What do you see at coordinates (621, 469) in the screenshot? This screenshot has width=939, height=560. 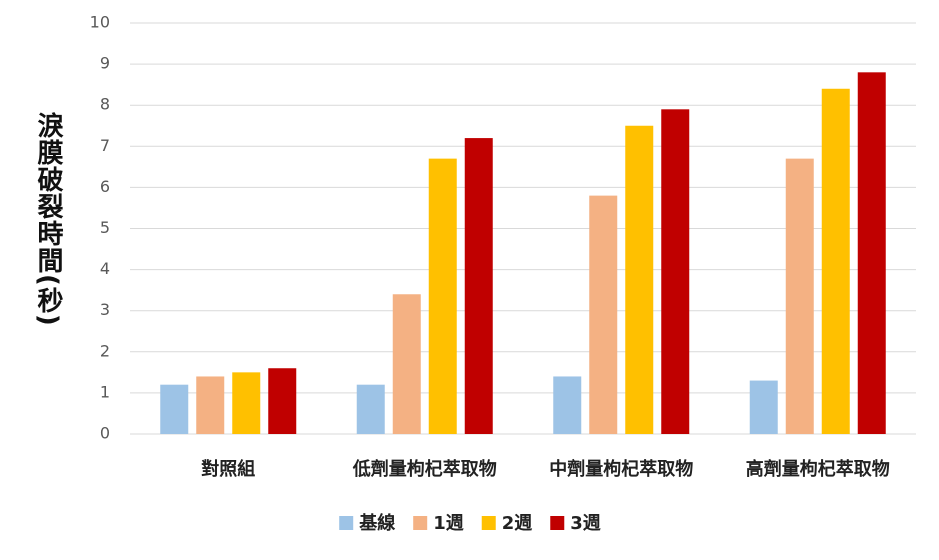 I see `x-tick-label: 中劑量枸杞萃取物` at bounding box center [621, 469].